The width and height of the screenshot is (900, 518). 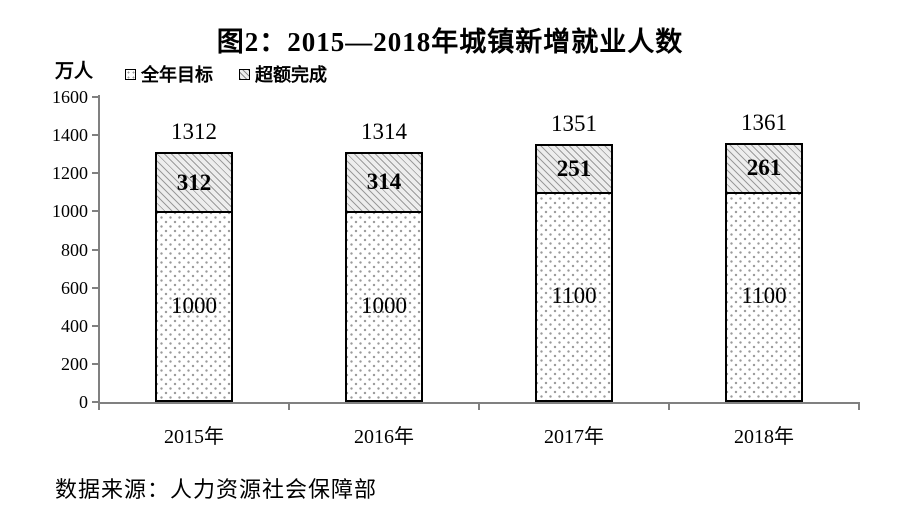 I want to click on y-tick-label: 0, so click(x=83, y=402).